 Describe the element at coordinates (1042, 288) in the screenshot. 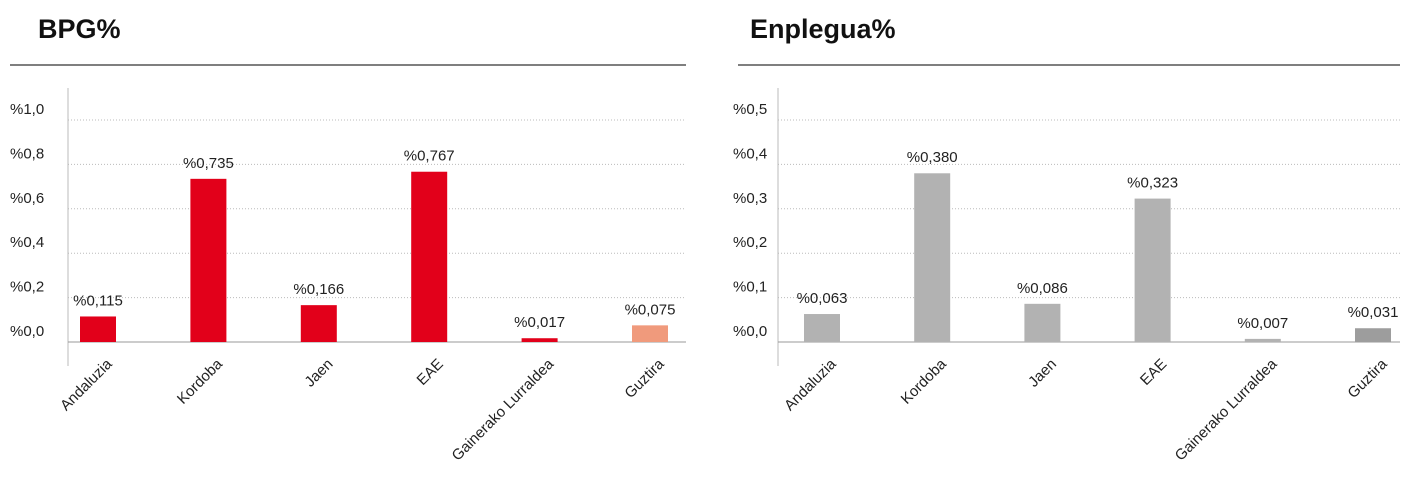

I see `value-label: %0,086` at that location.